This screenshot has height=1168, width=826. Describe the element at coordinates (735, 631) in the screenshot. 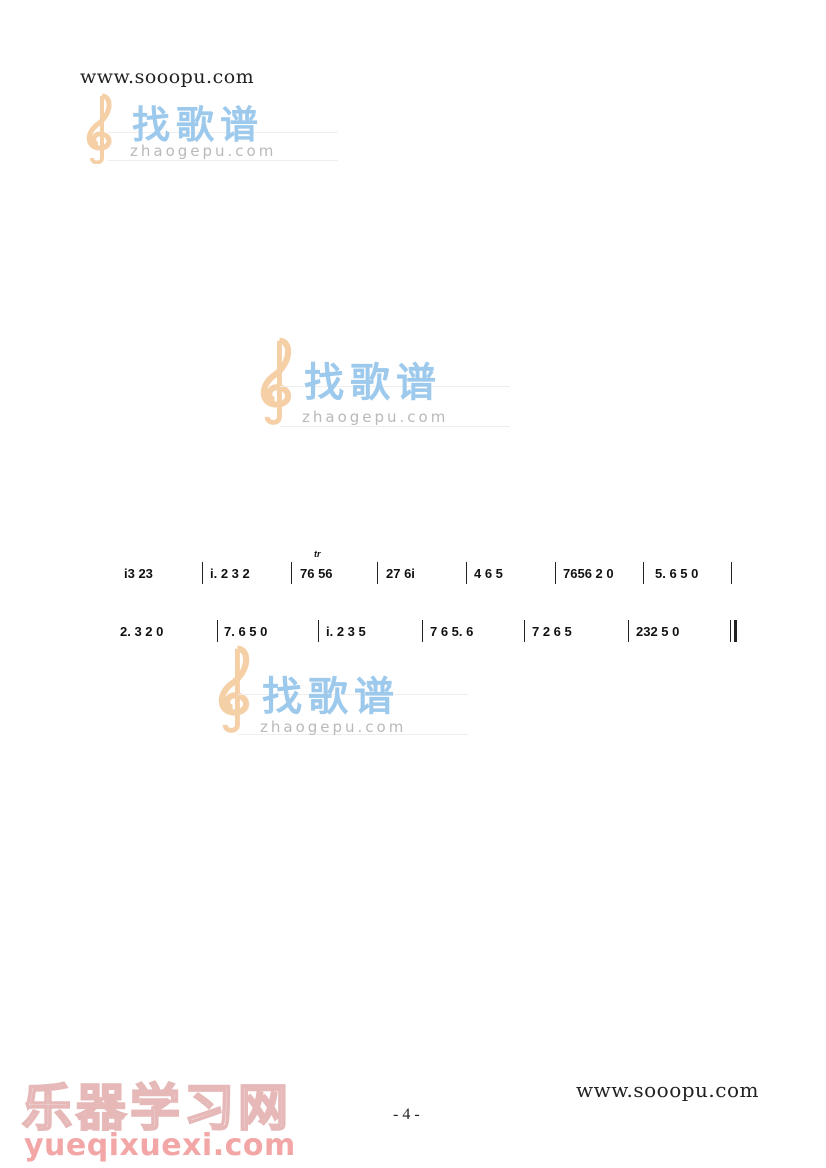

I see `final-barline-thick` at that location.